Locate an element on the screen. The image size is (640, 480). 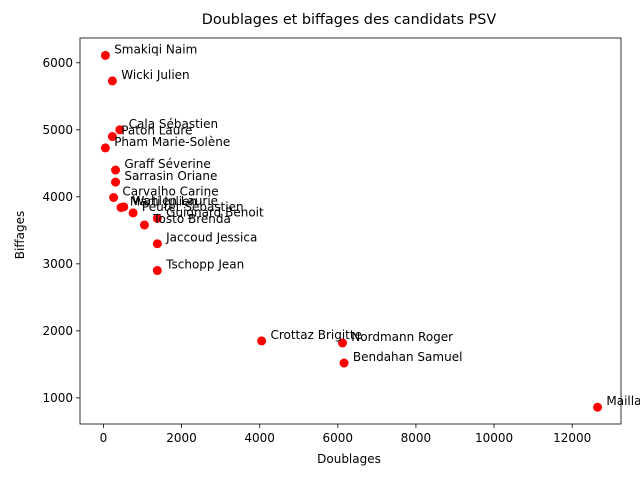
x-axis-label: Doublages is located at coordinates (349, 459).